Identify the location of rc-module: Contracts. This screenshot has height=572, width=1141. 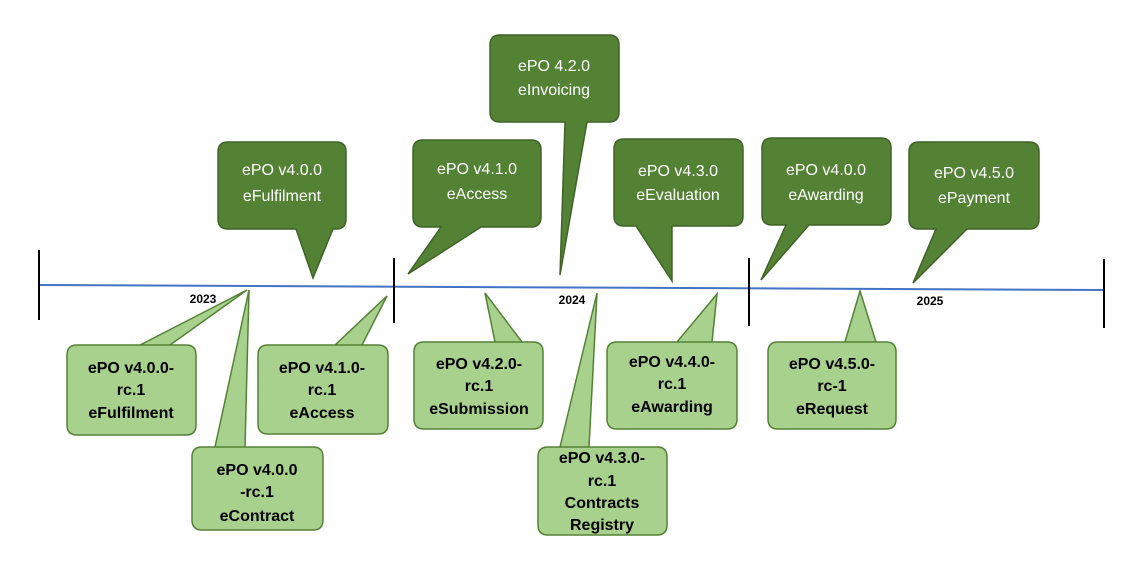
(602, 503).